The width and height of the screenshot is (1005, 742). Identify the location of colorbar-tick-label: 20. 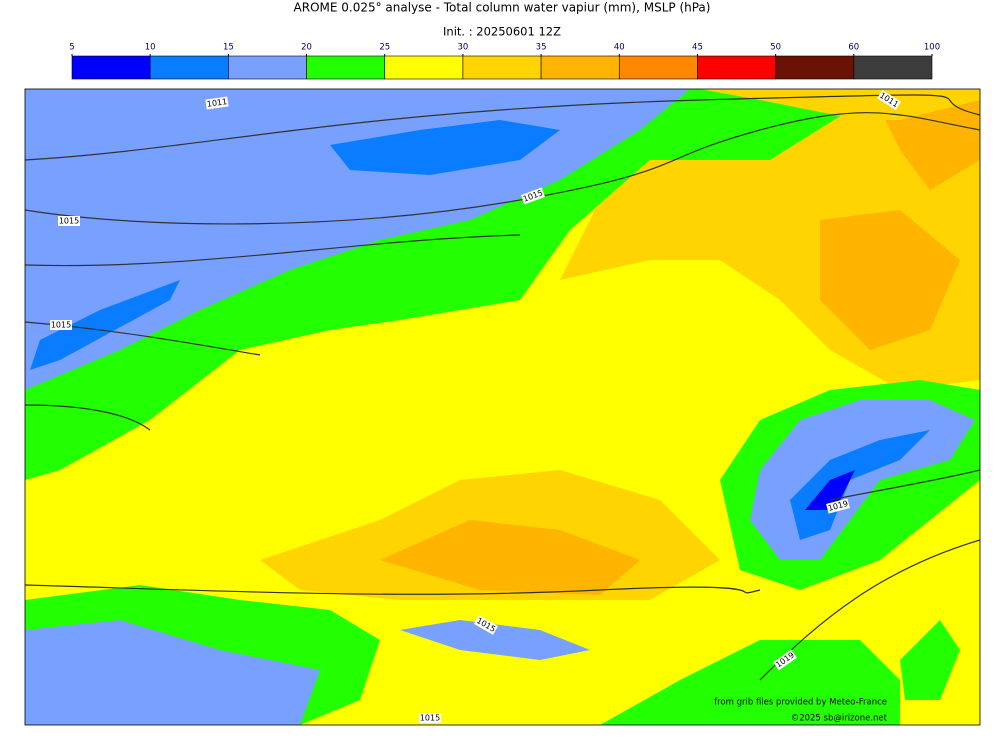
(306, 48).